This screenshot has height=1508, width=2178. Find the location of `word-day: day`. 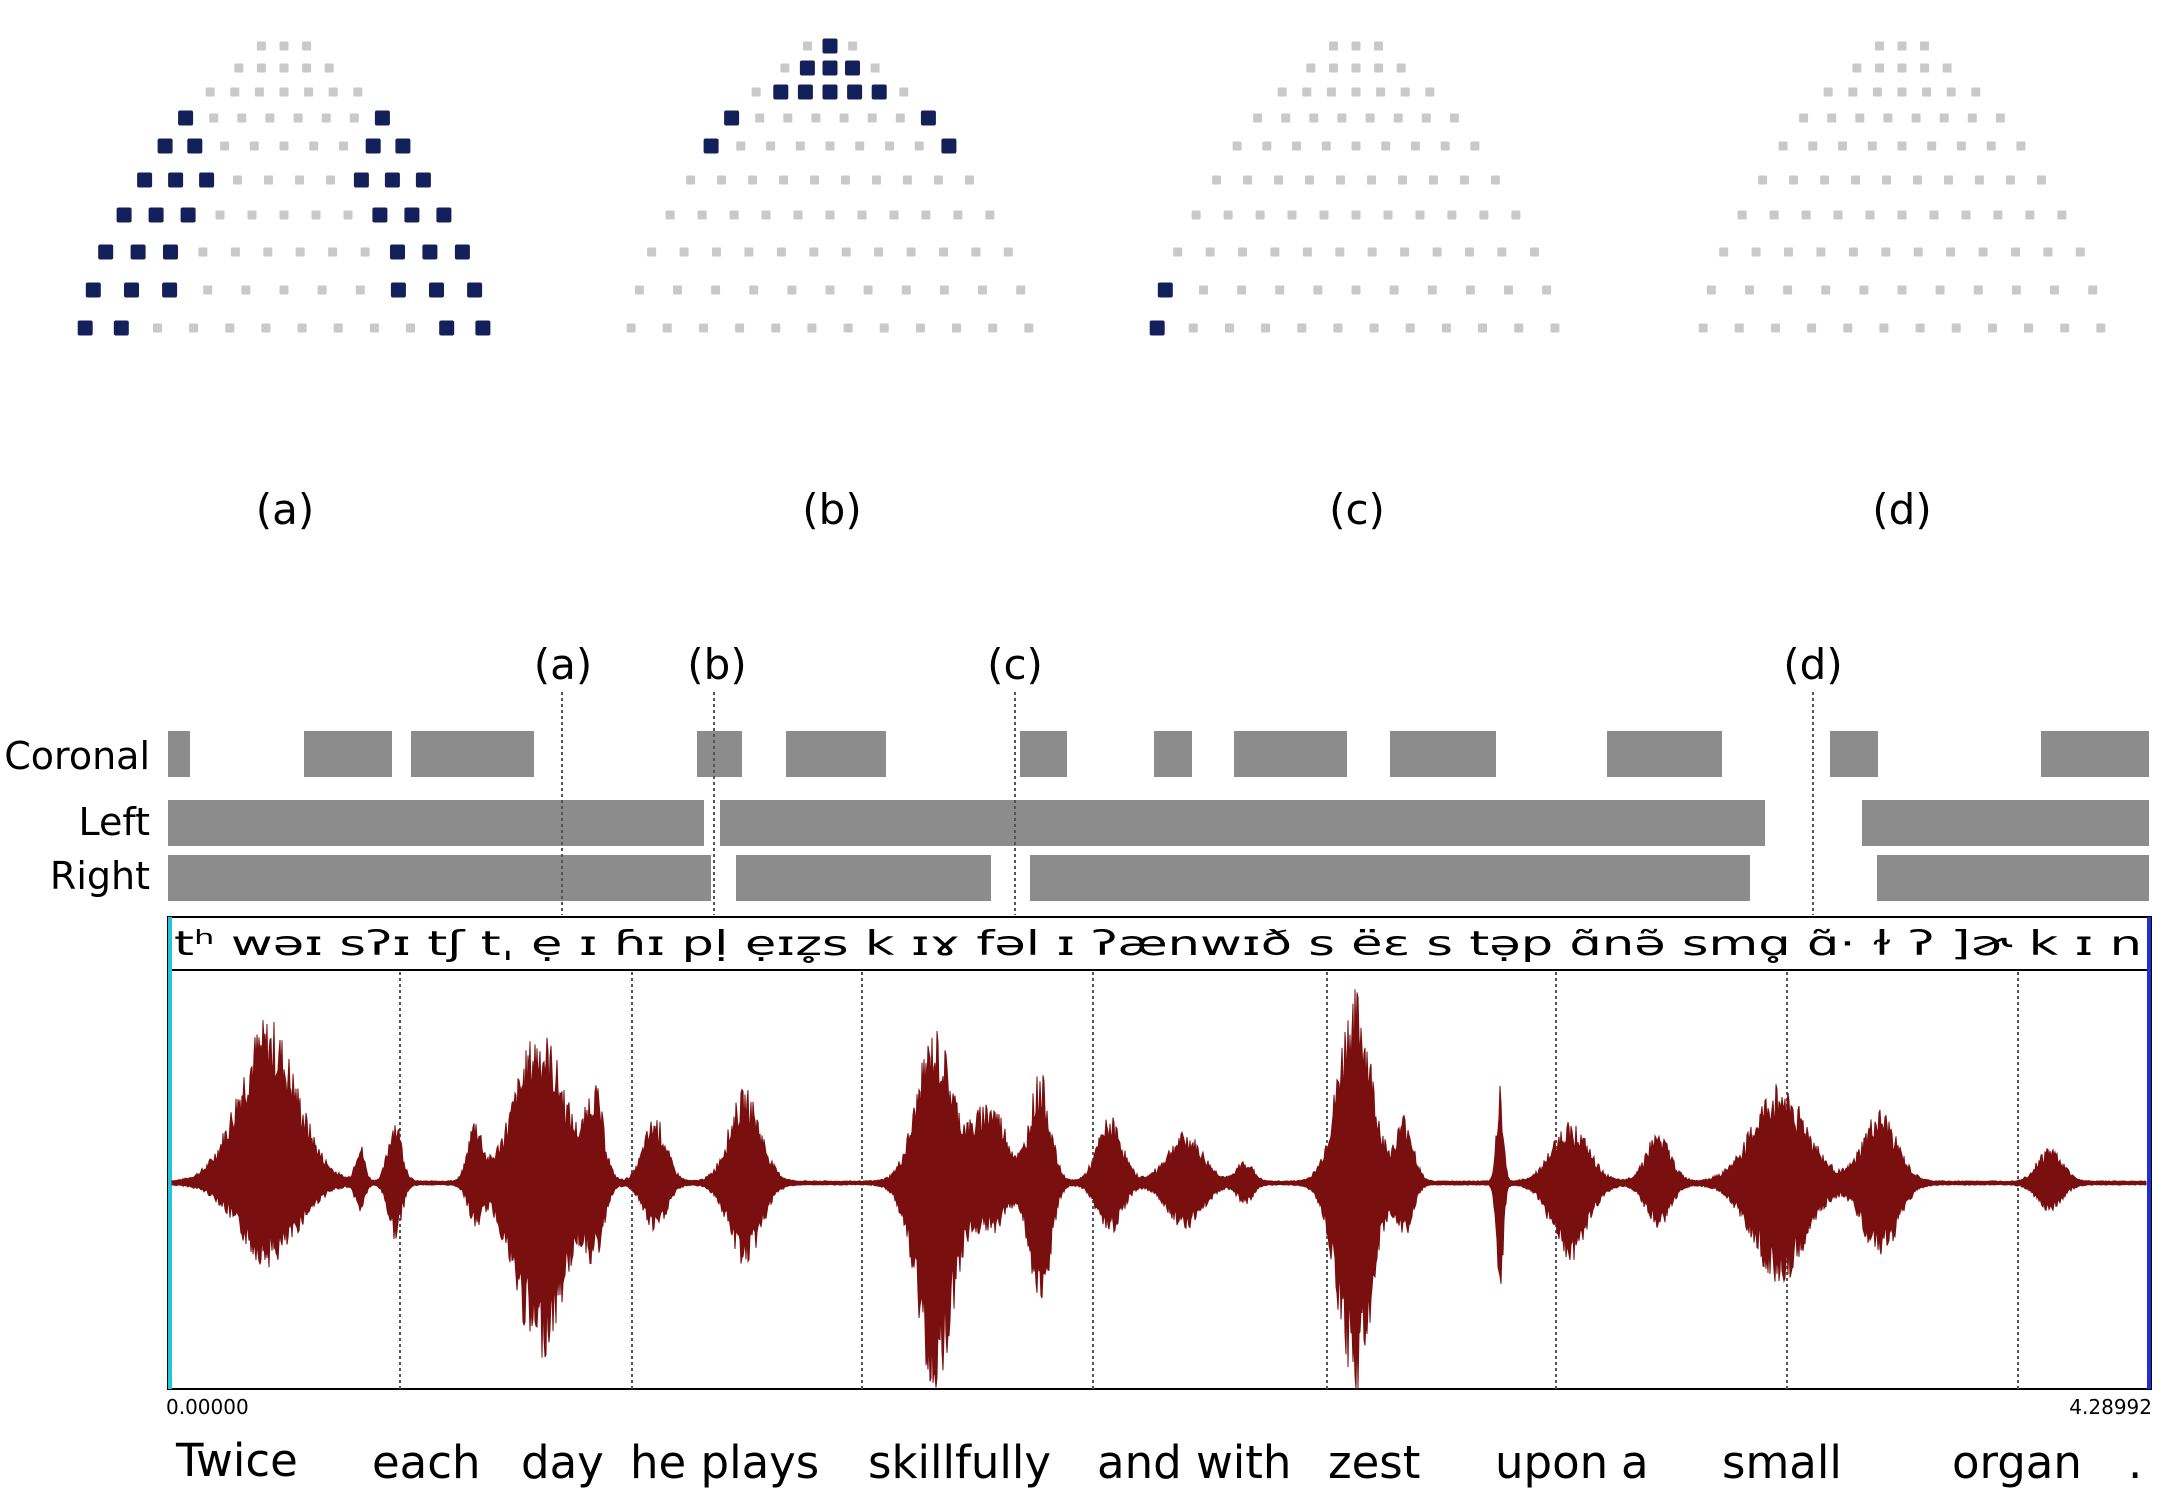

word-day: day is located at coordinates (562, 1462).